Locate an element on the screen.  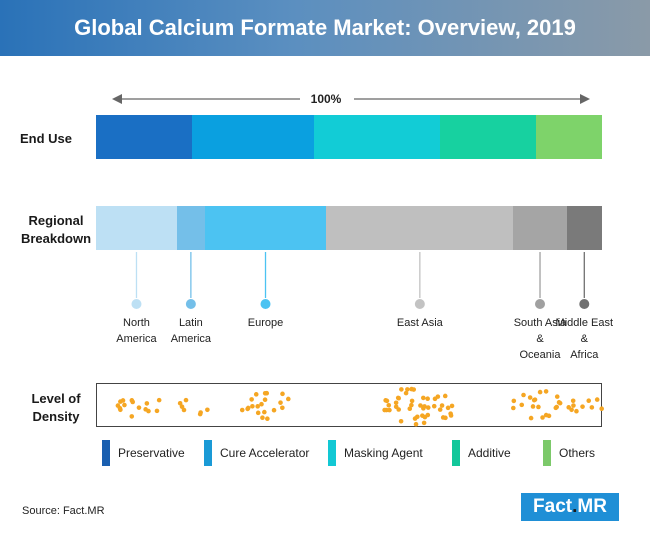
legend-item-others: Others is located at coordinates (569, 453).